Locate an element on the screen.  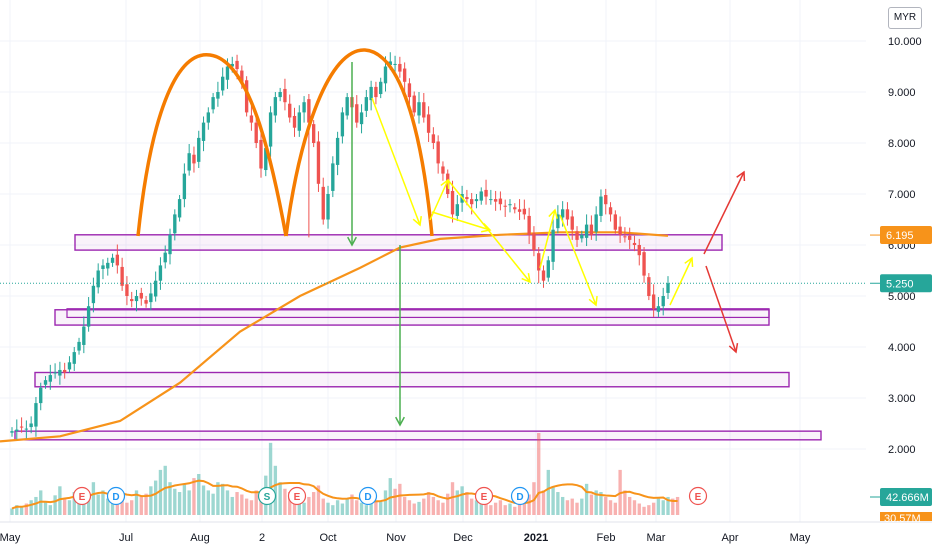
price-axis-background is located at coordinates (899, 261).